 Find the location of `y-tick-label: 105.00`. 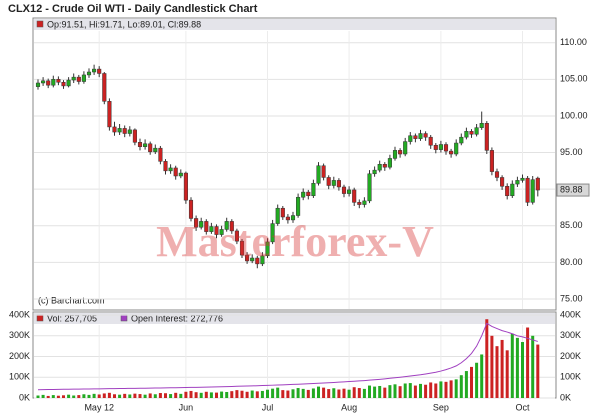

y-tick-label: 105.00 is located at coordinates (574, 79).